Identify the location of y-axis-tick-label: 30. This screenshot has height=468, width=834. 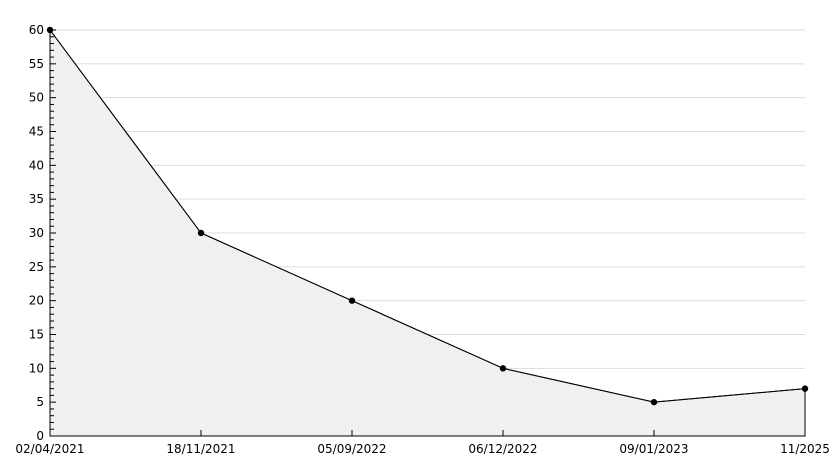
(36, 233).